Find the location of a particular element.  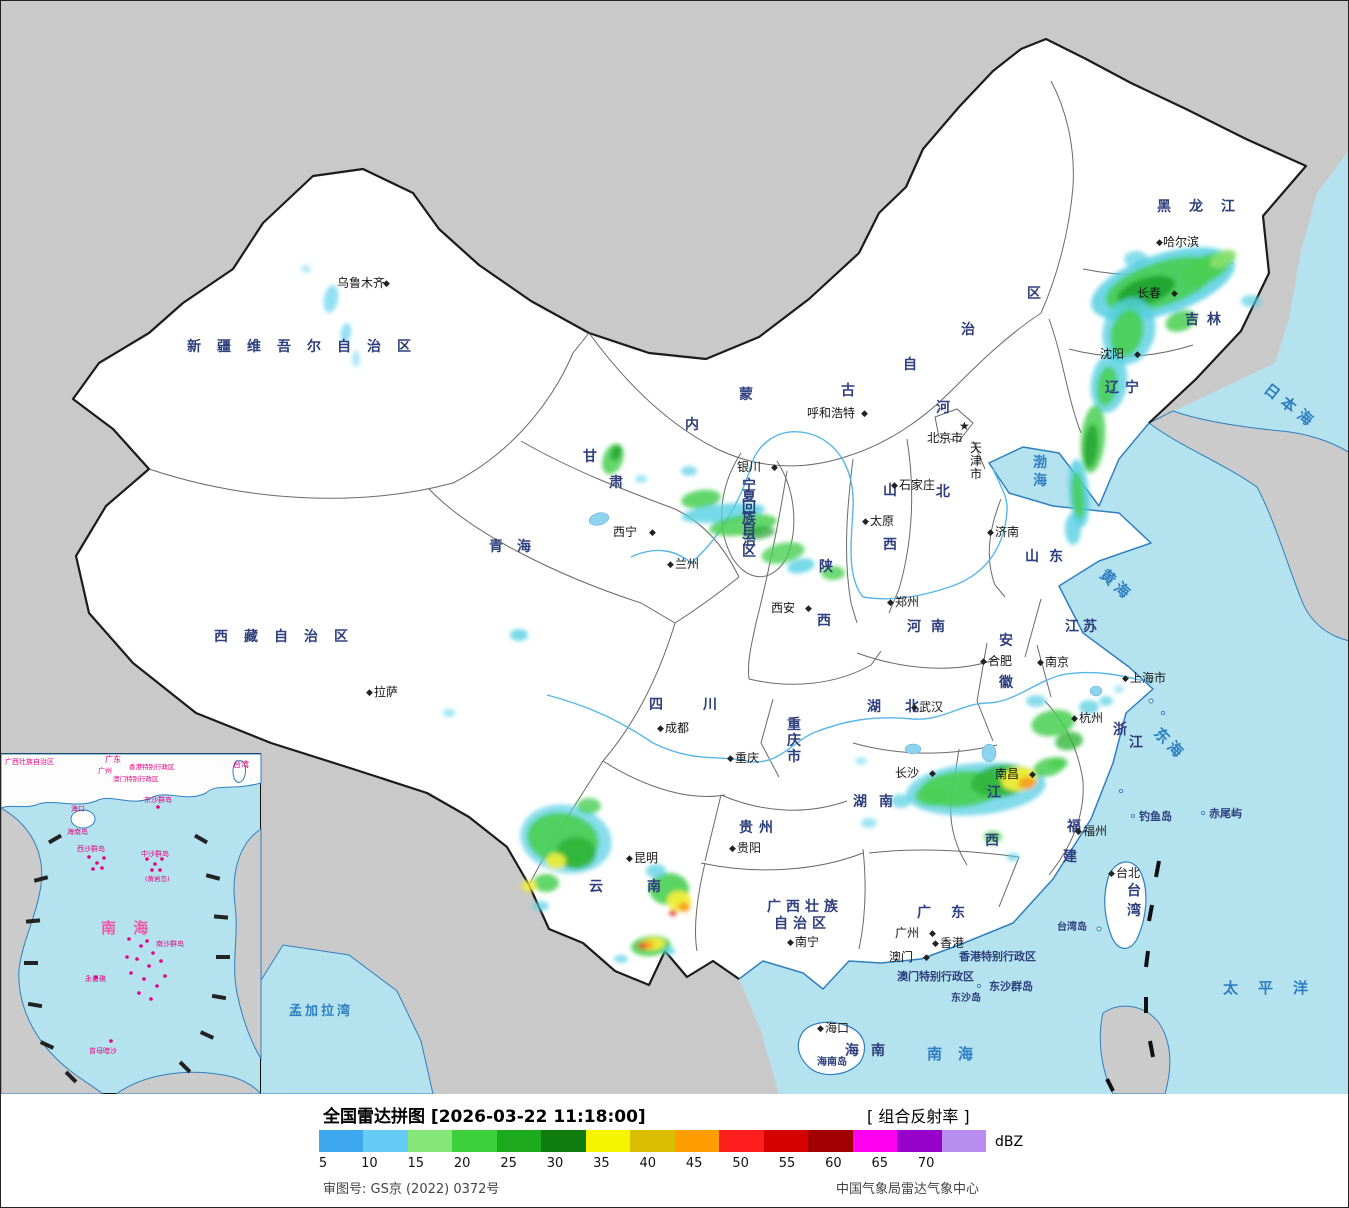

inset-label: 永暑礁 is located at coordinates (95, 978).